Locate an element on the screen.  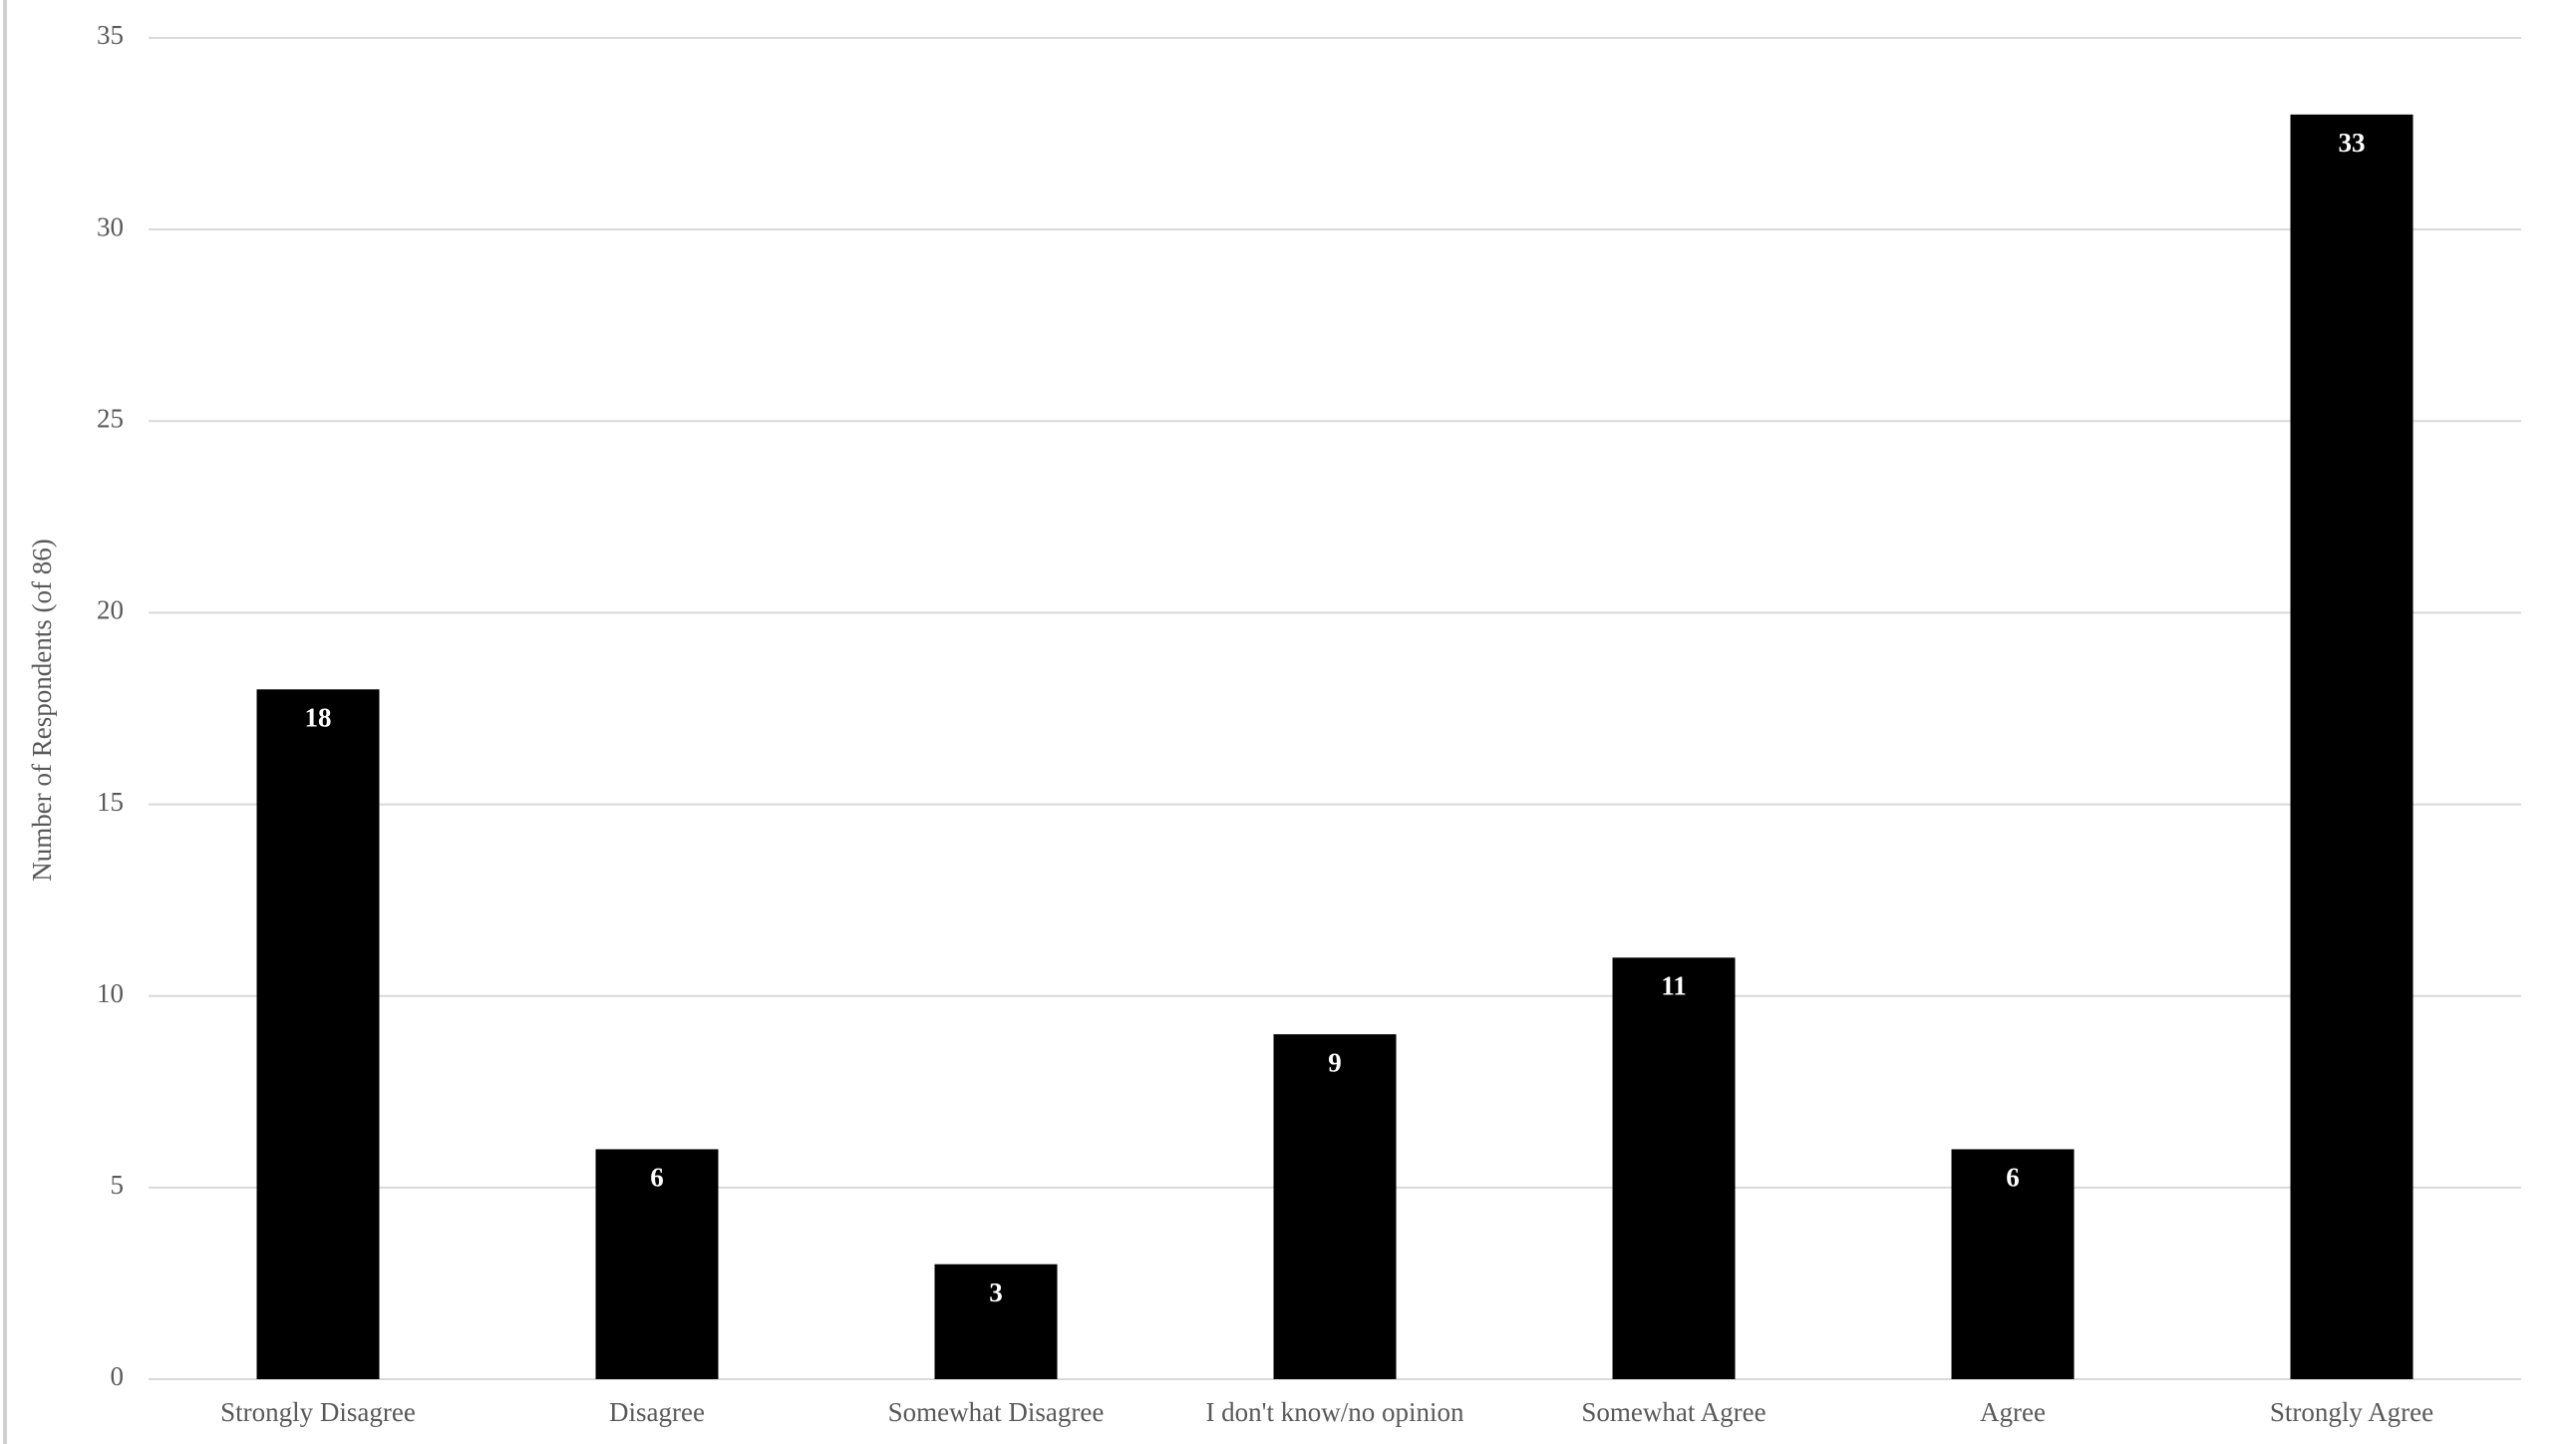
y-tick-label: 20 is located at coordinates (110, 610).